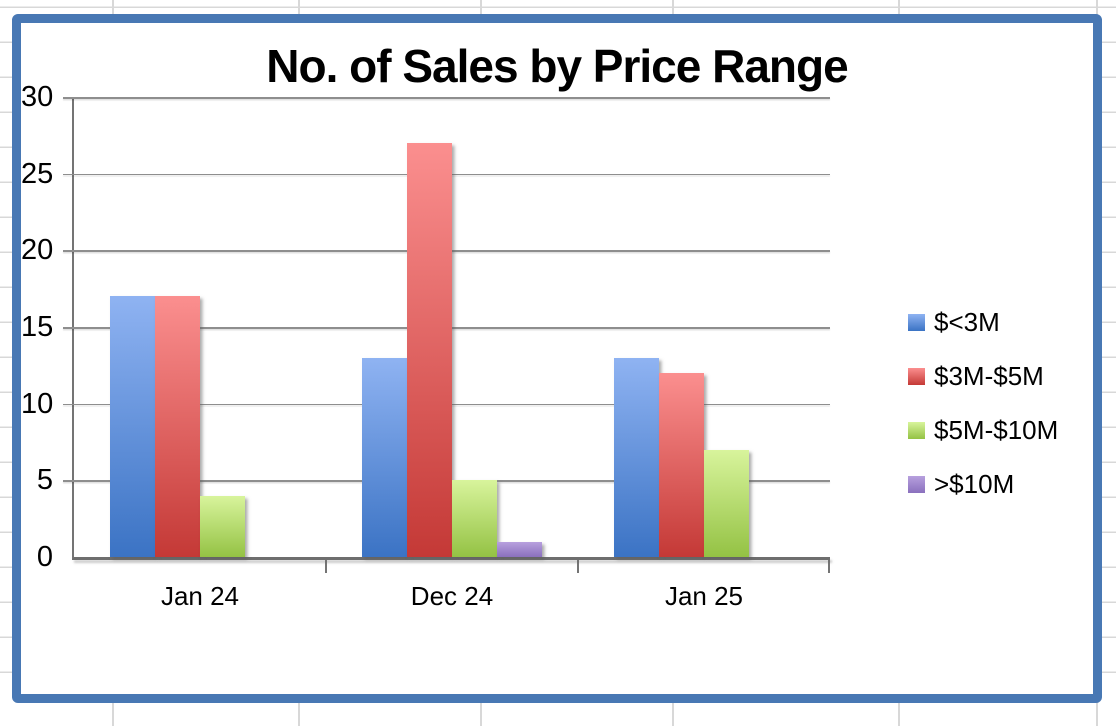 The image size is (1116, 726). Describe the element at coordinates (200, 596) in the screenshot. I see `x-tick-label-Jan 24: Jan 24` at that location.